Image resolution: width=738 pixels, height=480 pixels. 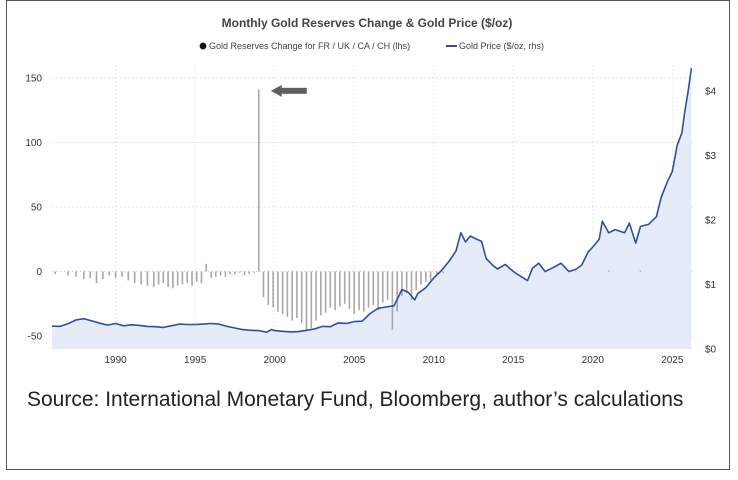 What do you see at coordinates (33, 78) in the screenshot?
I see `y-left-tick-label-0: 150` at bounding box center [33, 78].